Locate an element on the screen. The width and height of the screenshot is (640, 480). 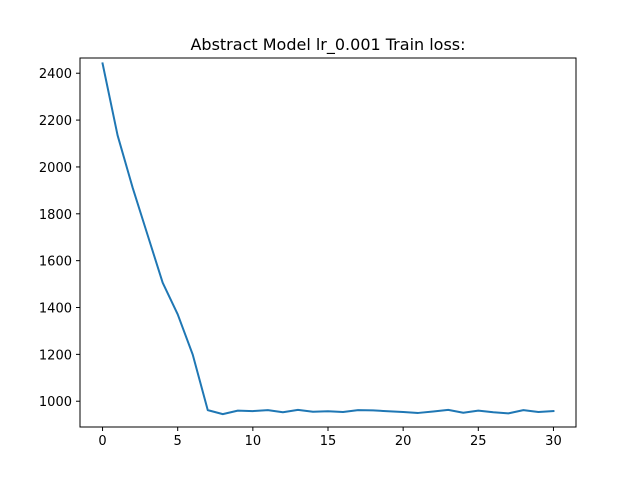
x-axis: 0 5 10 15 20 25 30 is located at coordinates (330, 438).